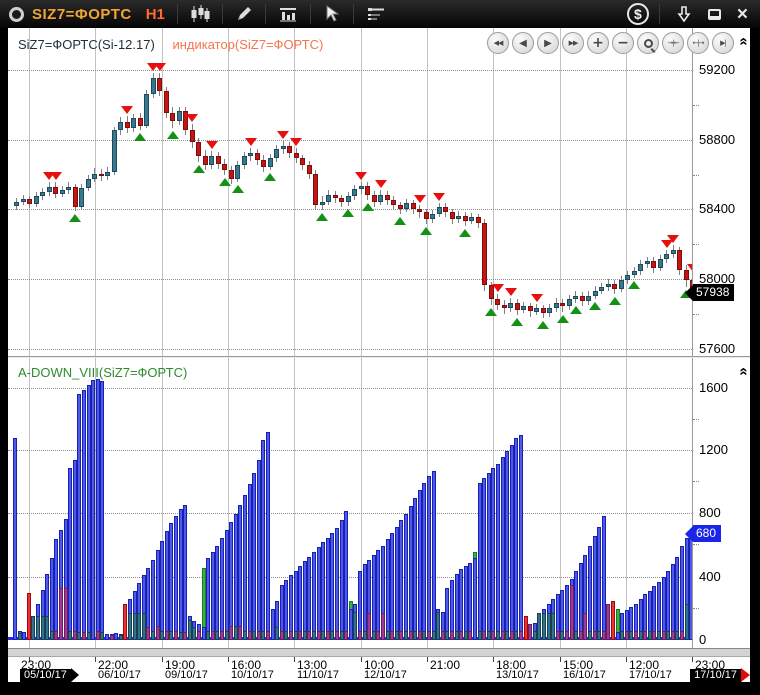 Image resolution: width=760 pixels, height=695 pixels. What do you see at coordinates (548, 43) in the screenshot?
I see `scroll-right-button: ▶` at bounding box center [548, 43].